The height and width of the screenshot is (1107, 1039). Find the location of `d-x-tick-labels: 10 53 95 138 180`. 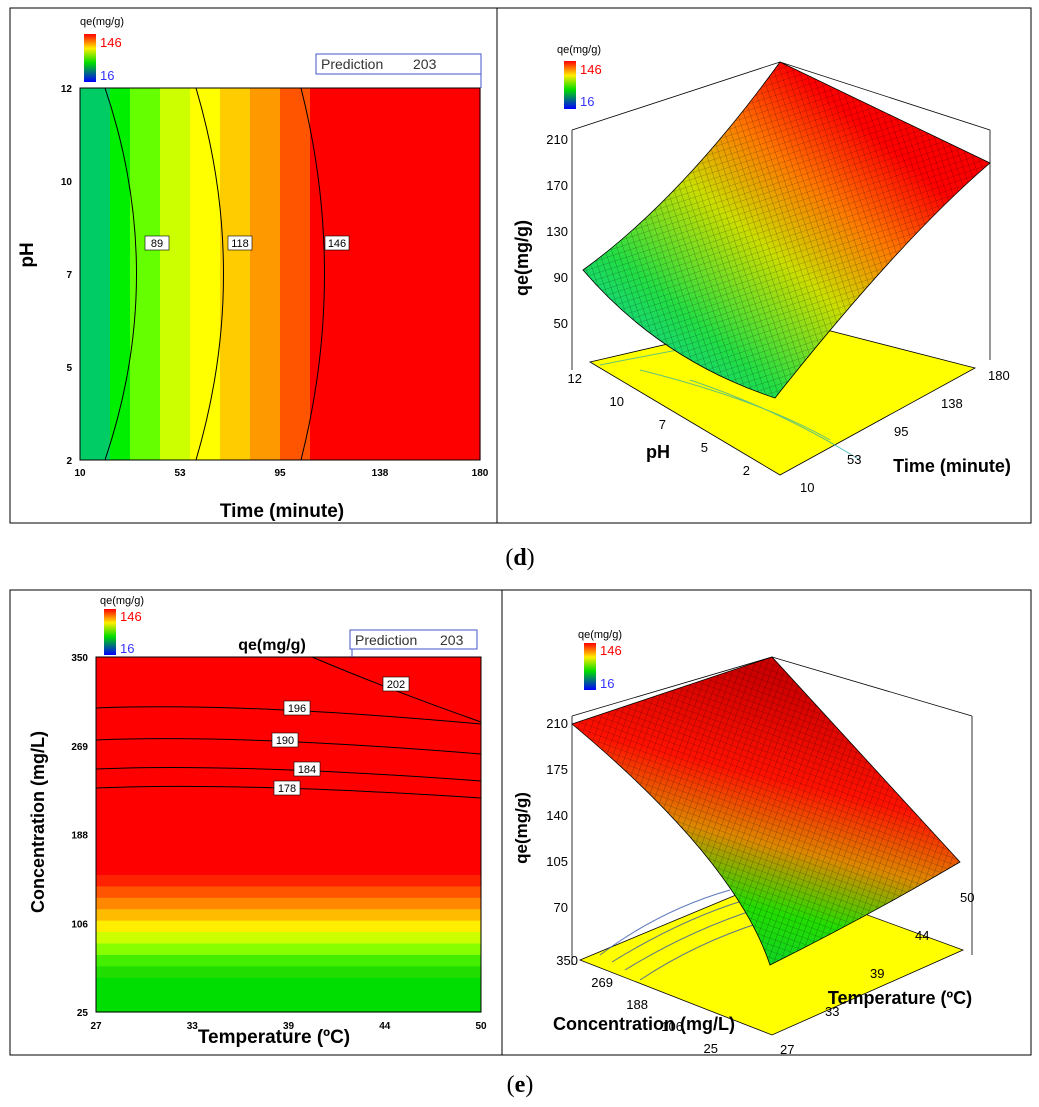

d-x-tick-labels: 10 53 95 138 180 is located at coordinates (281, 473).